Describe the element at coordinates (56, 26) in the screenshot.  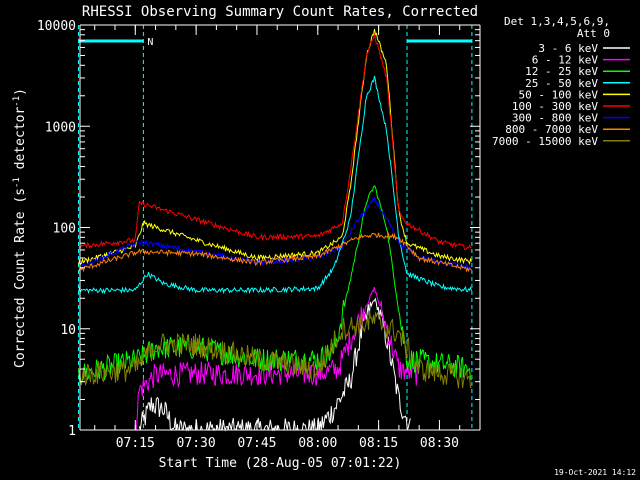
I see `y-tick-label: 10000` at that location.